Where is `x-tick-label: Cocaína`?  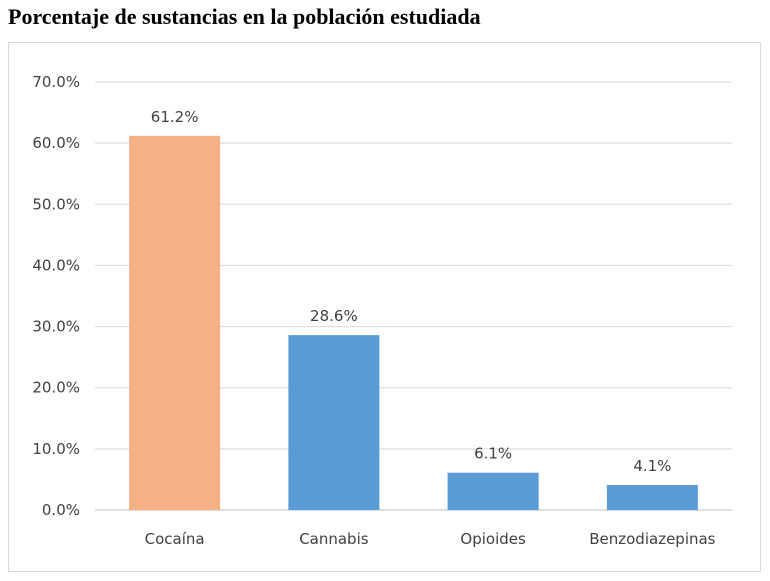
x-tick-label: Cocaína is located at coordinates (175, 539).